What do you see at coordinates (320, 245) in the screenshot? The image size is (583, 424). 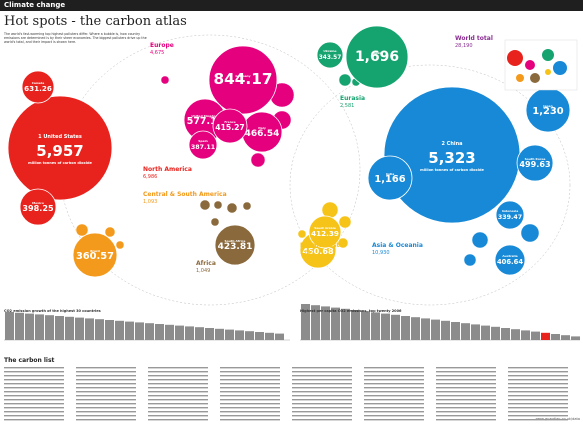 I see `region-title: Middle East` at bounding box center [320, 245].